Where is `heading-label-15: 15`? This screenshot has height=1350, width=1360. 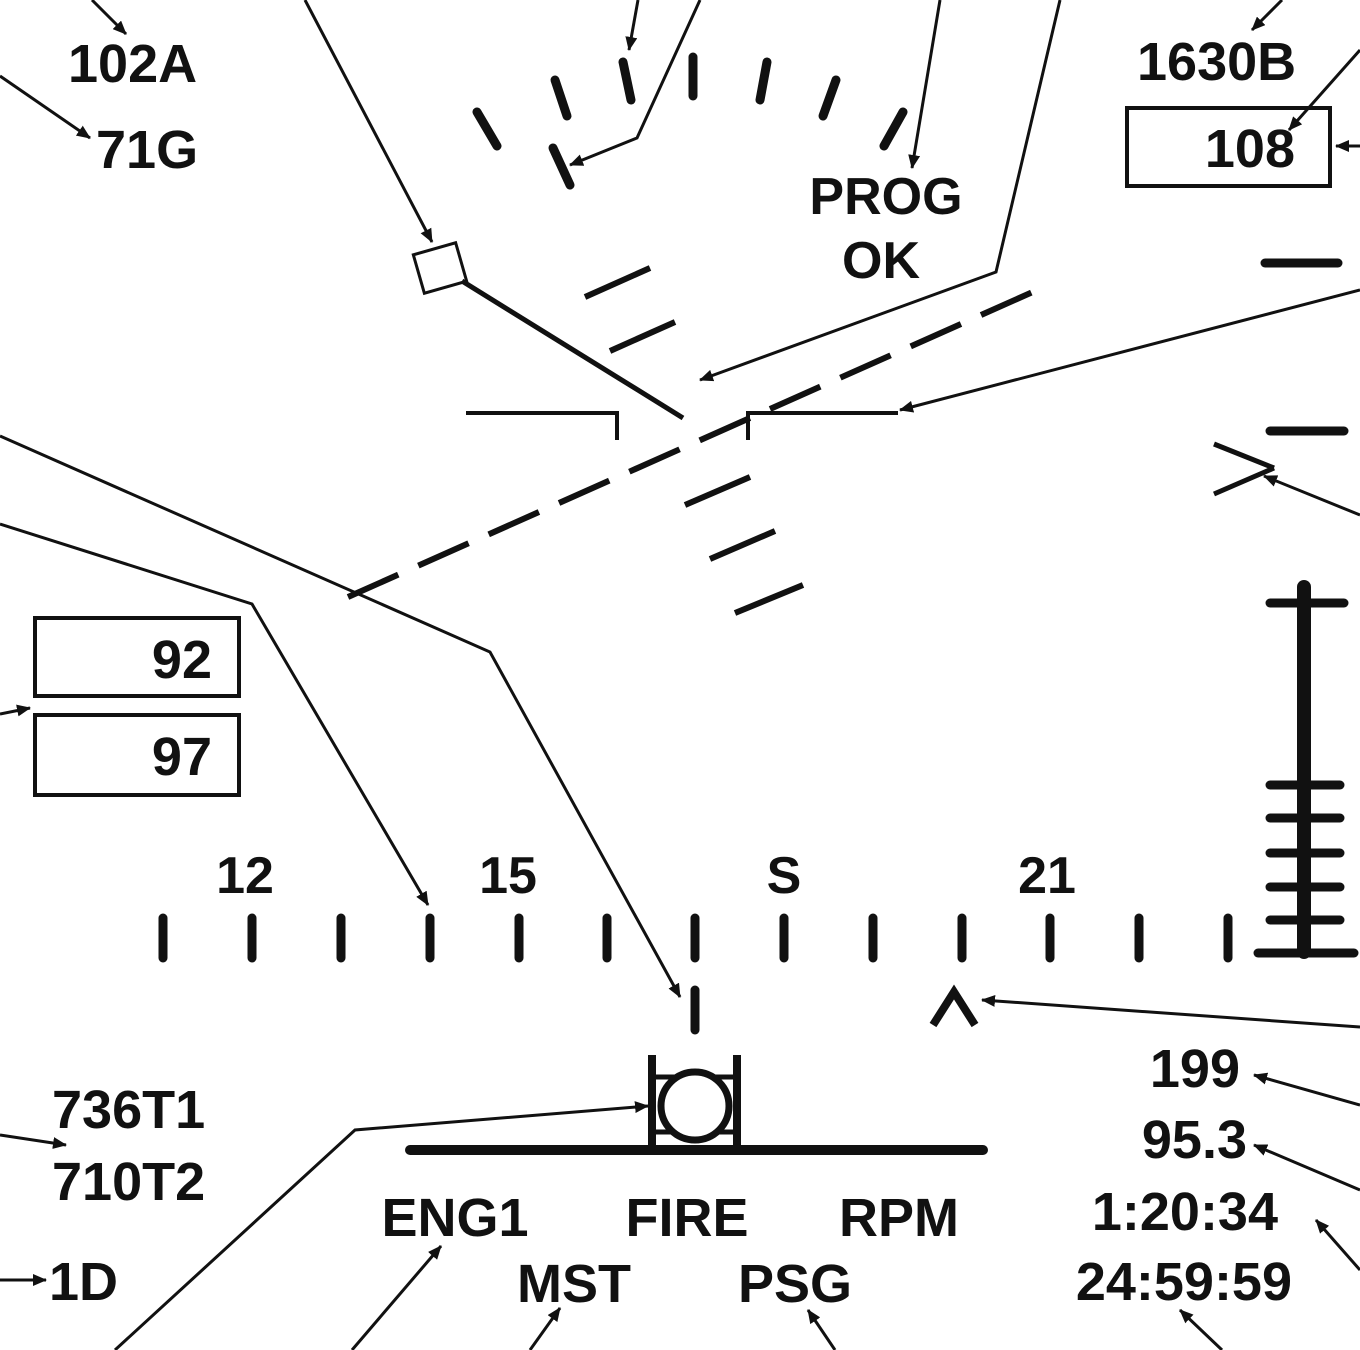 heading-label-15: 15 is located at coordinates (508, 876).